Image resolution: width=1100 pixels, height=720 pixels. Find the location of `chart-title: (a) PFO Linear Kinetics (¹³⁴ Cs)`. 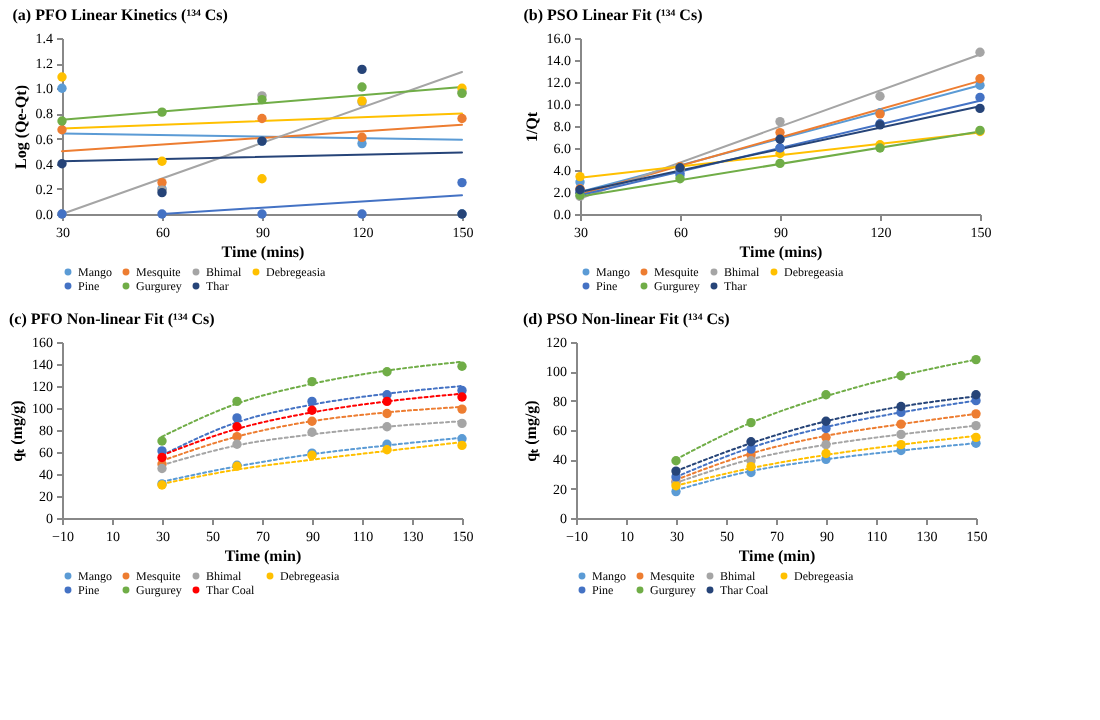

chart-title: (a) PFO Linear Kinetics (¹³⁴ Cs) is located at coordinates (120, 15).